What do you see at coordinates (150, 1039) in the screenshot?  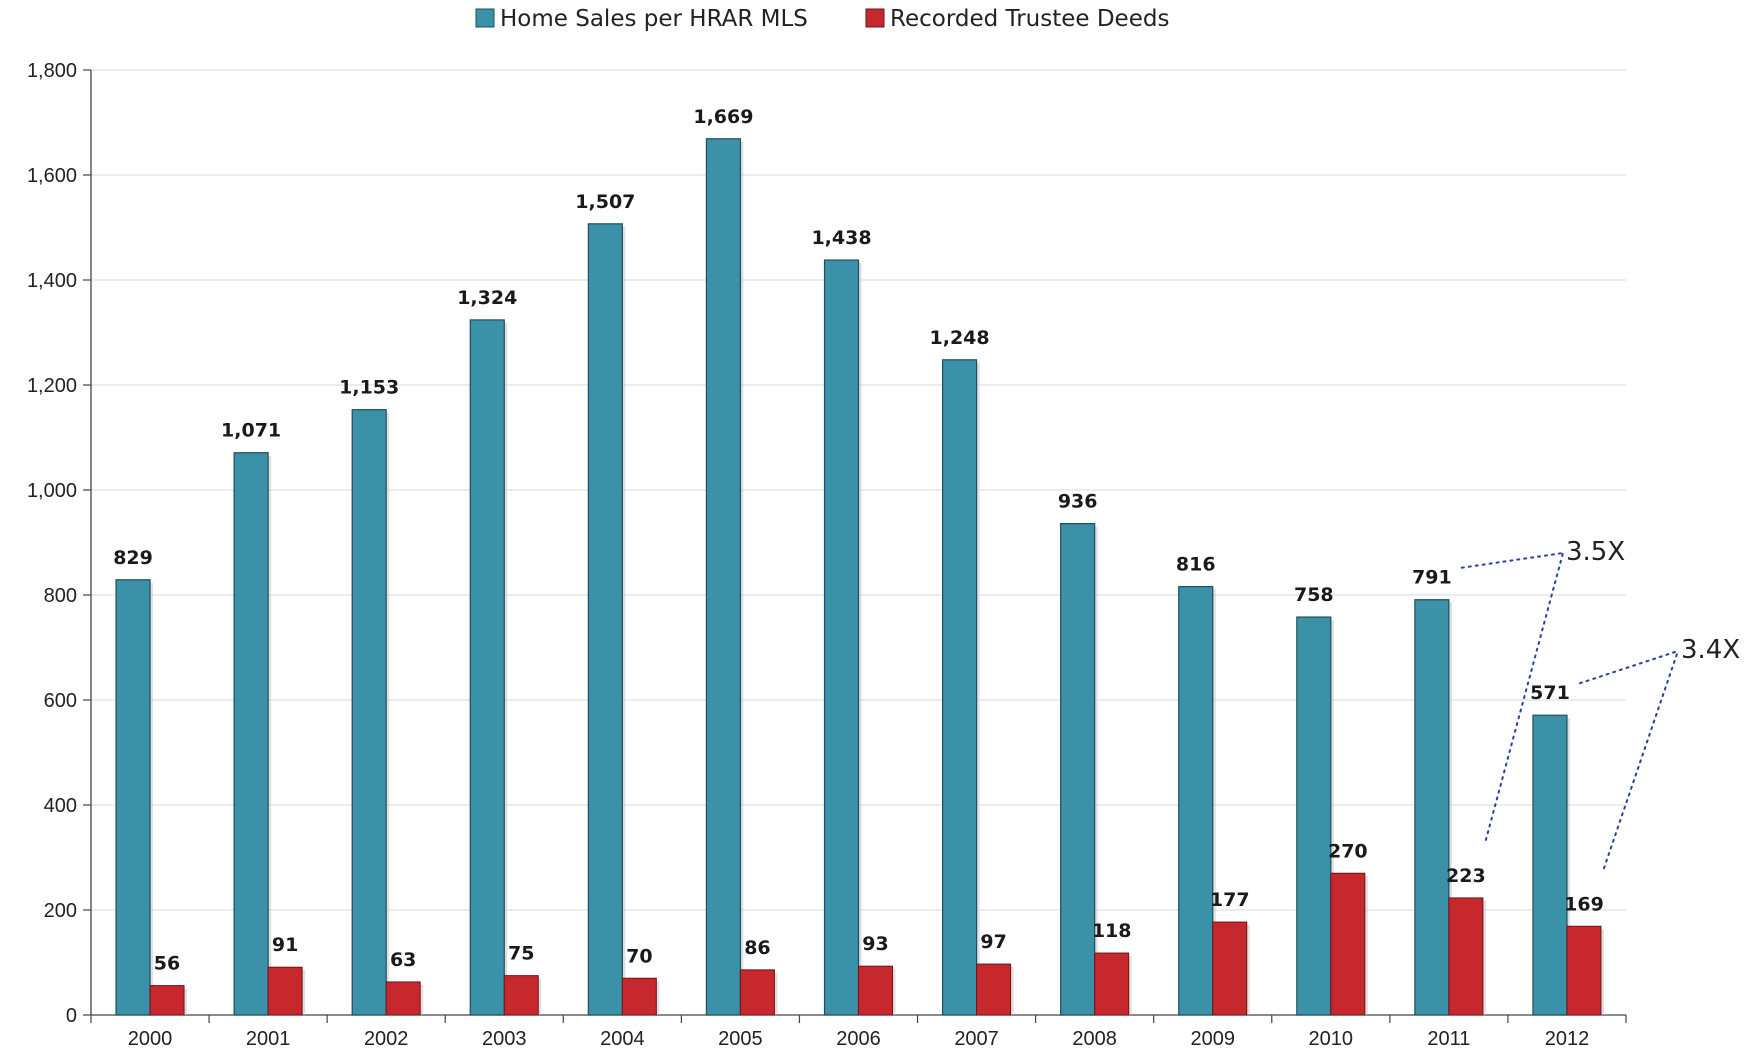 I see `x-tick-label: 2000` at bounding box center [150, 1039].